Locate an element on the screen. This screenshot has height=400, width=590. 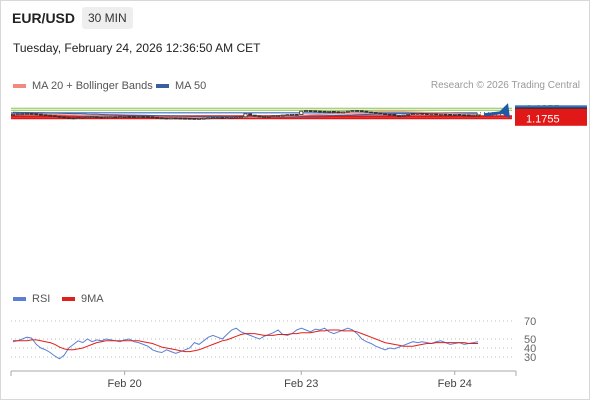
legend-ma20-bb: MA 20 + Bollinger Bands is located at coordinates (83, 86).